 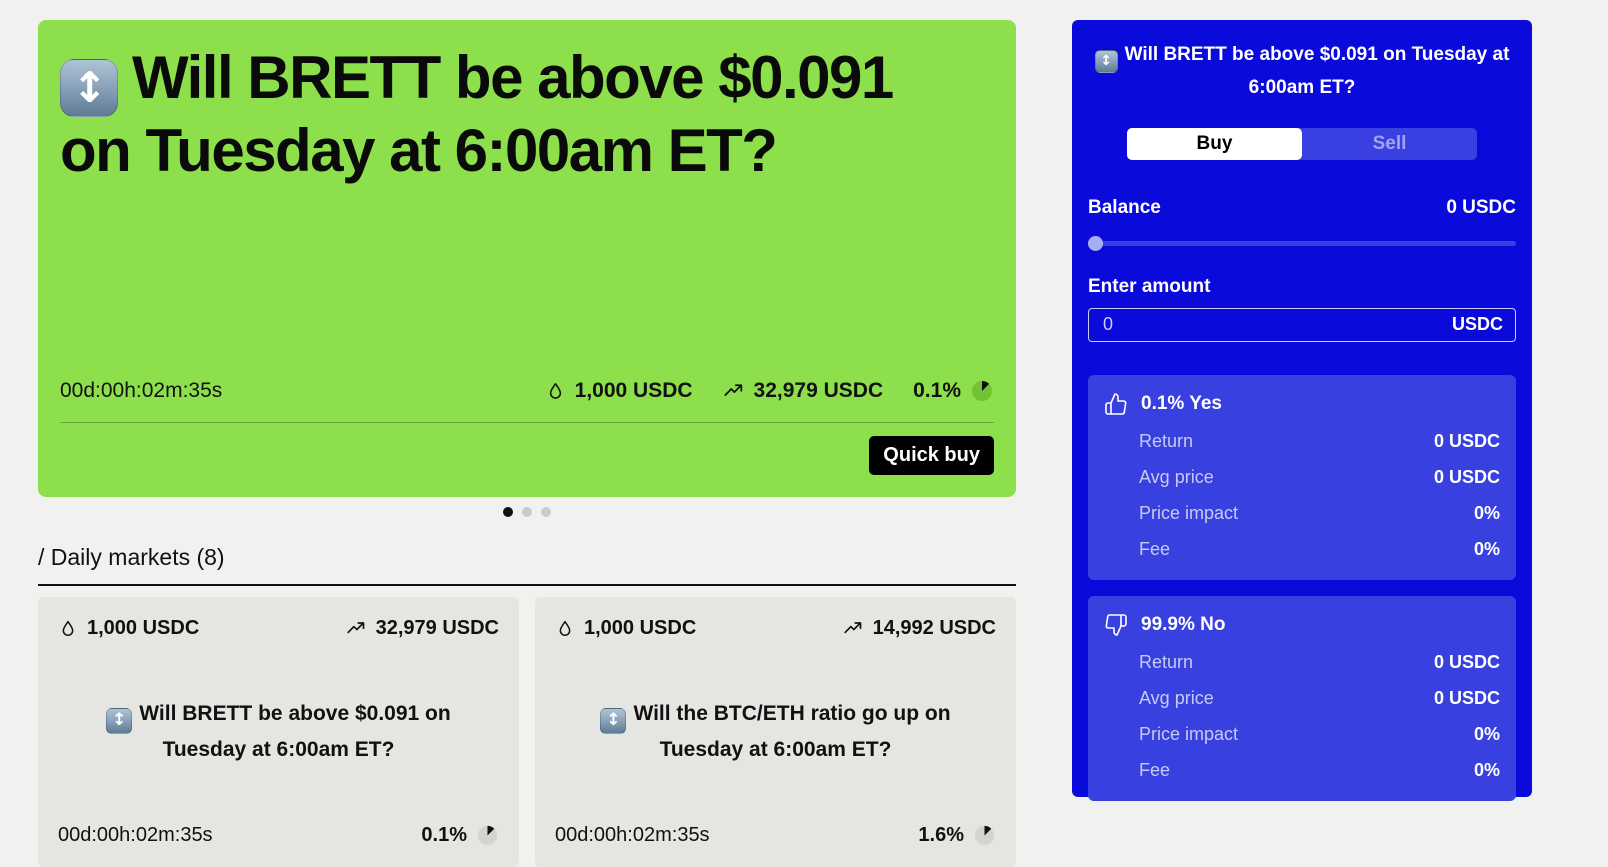 What do you see at coordinates (1389, 143) in the screenshot?
I see `tab-sell: Sell` at bounding box center [1389, 143].